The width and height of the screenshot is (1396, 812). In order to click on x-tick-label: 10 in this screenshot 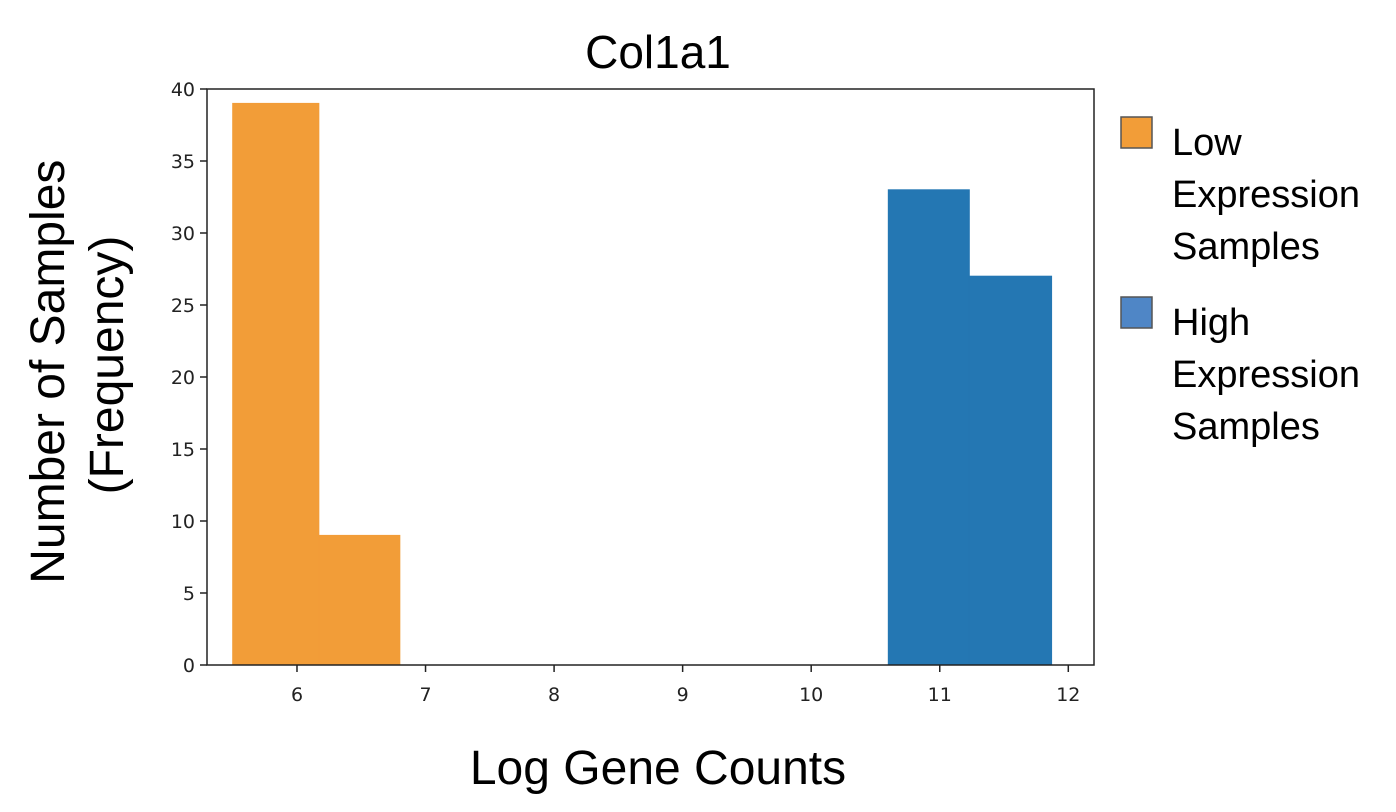, I will do `click(811, 695)`.